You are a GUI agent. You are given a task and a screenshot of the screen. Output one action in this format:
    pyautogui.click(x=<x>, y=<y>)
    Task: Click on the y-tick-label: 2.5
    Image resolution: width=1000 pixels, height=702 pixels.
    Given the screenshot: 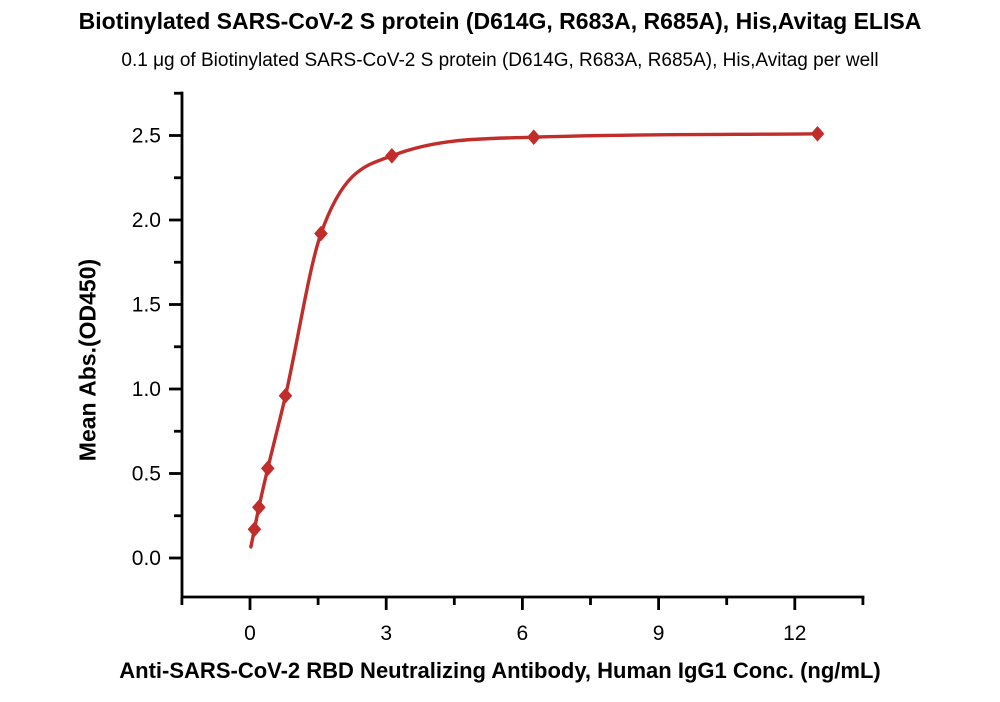 What is the action you would take?
    pyautogui.click(x=146, y=136)
    